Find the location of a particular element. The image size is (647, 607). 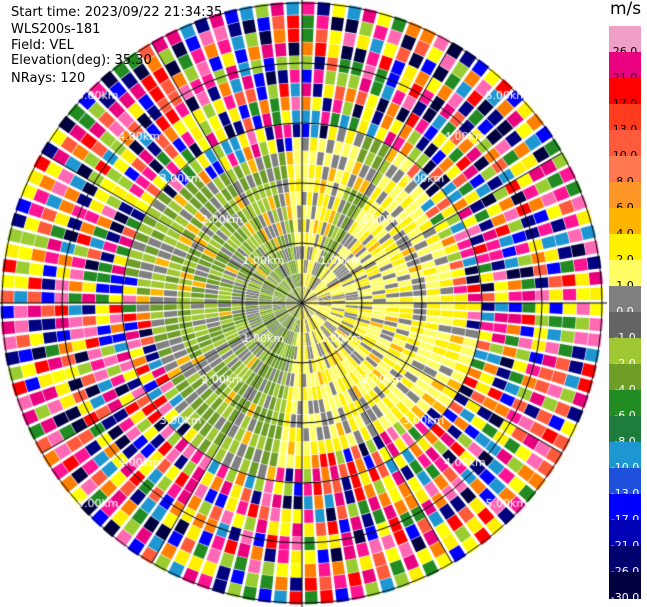

nrays-label: NRays: 120 is located at coordinates (48, 78).